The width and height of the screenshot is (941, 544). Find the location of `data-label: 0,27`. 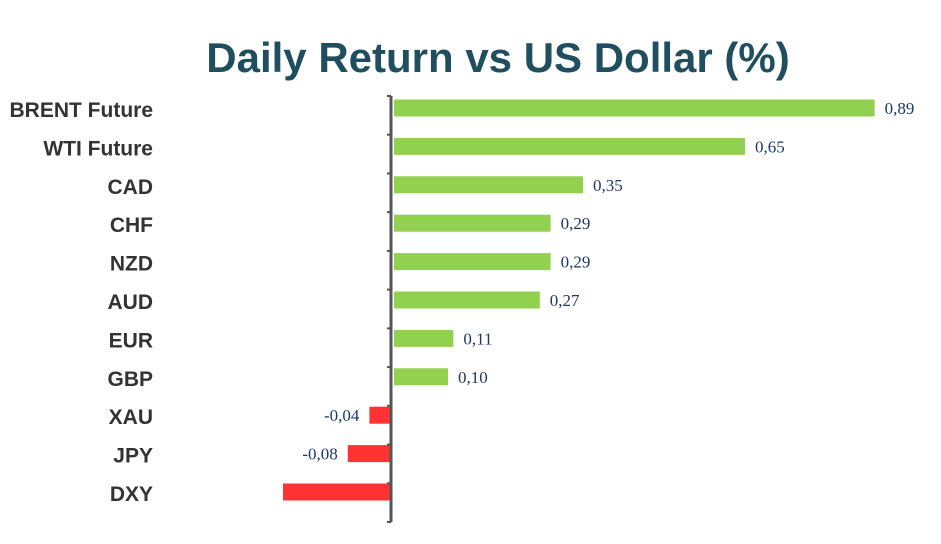

data-label: 0,27 is located at coordinates (565, 300).